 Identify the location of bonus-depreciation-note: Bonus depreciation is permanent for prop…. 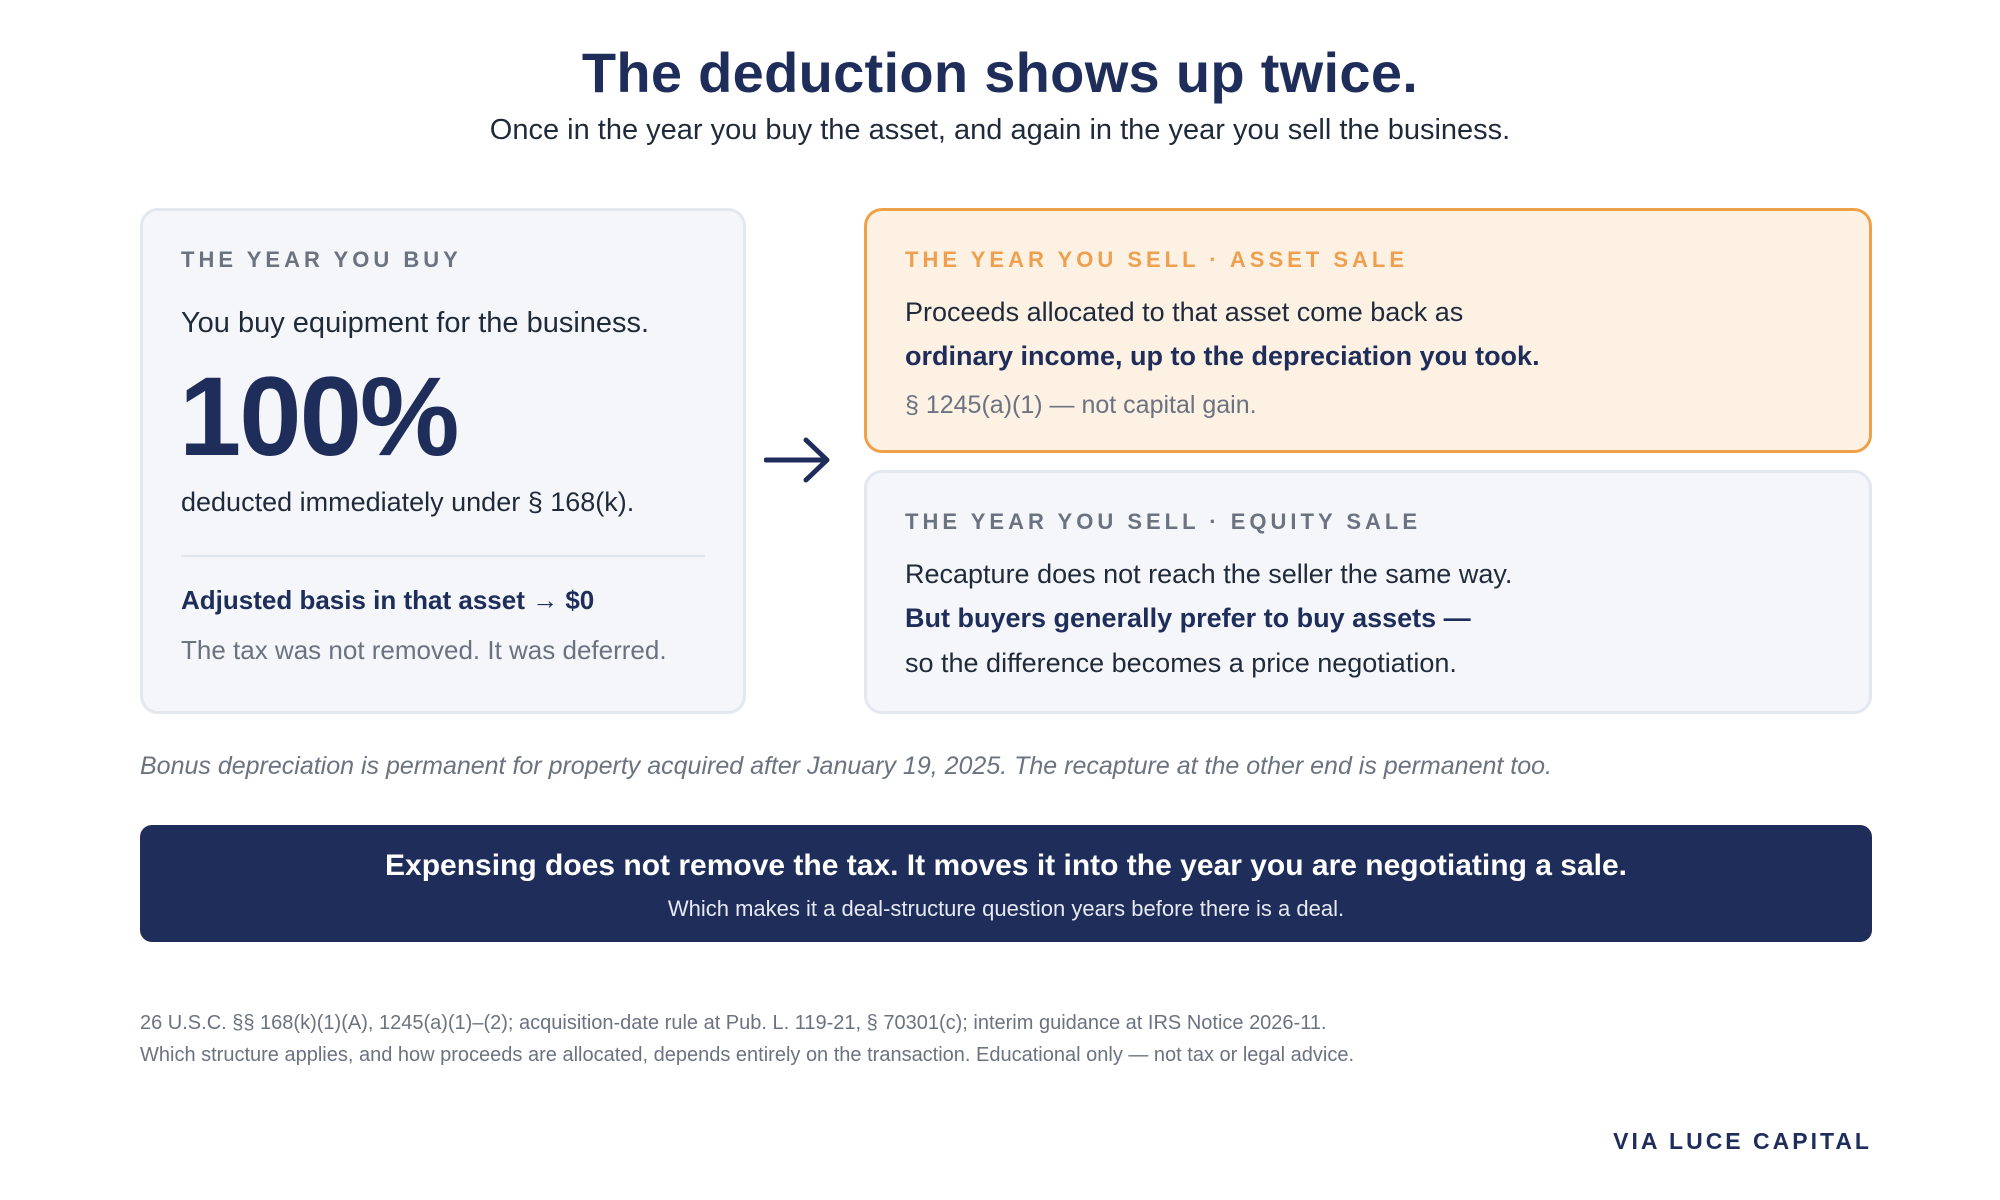
(846, 766).